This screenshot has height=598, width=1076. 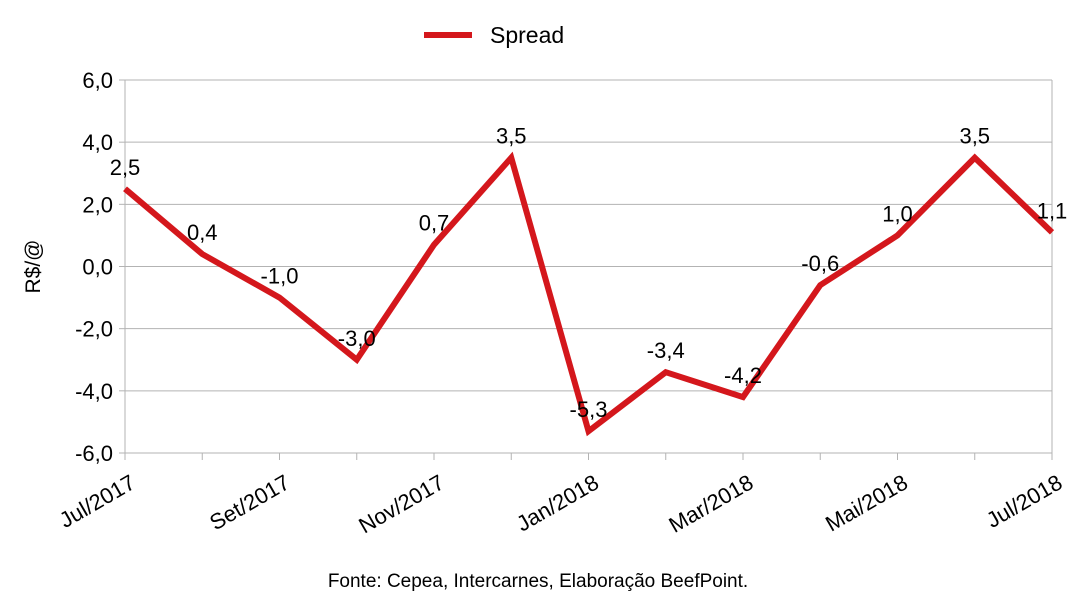 I want to click on data-label: 1,1, so click(x=1052, y=210).